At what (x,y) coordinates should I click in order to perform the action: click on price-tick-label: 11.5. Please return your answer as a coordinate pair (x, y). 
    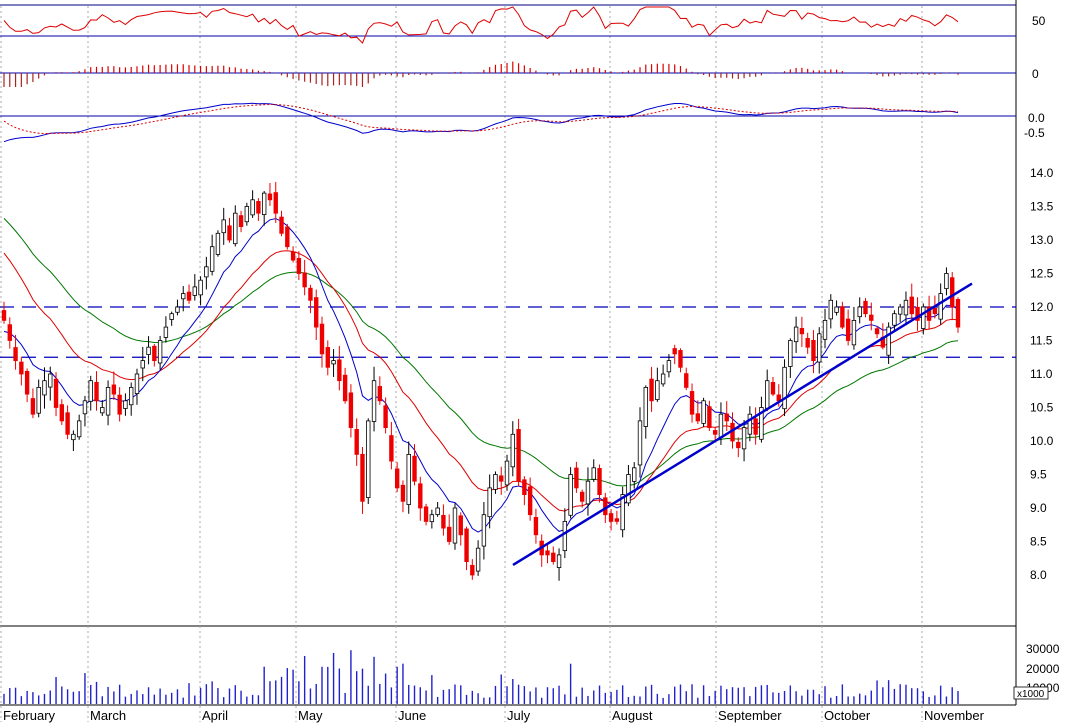
    Looking at the image, I should click on (1041, 341).